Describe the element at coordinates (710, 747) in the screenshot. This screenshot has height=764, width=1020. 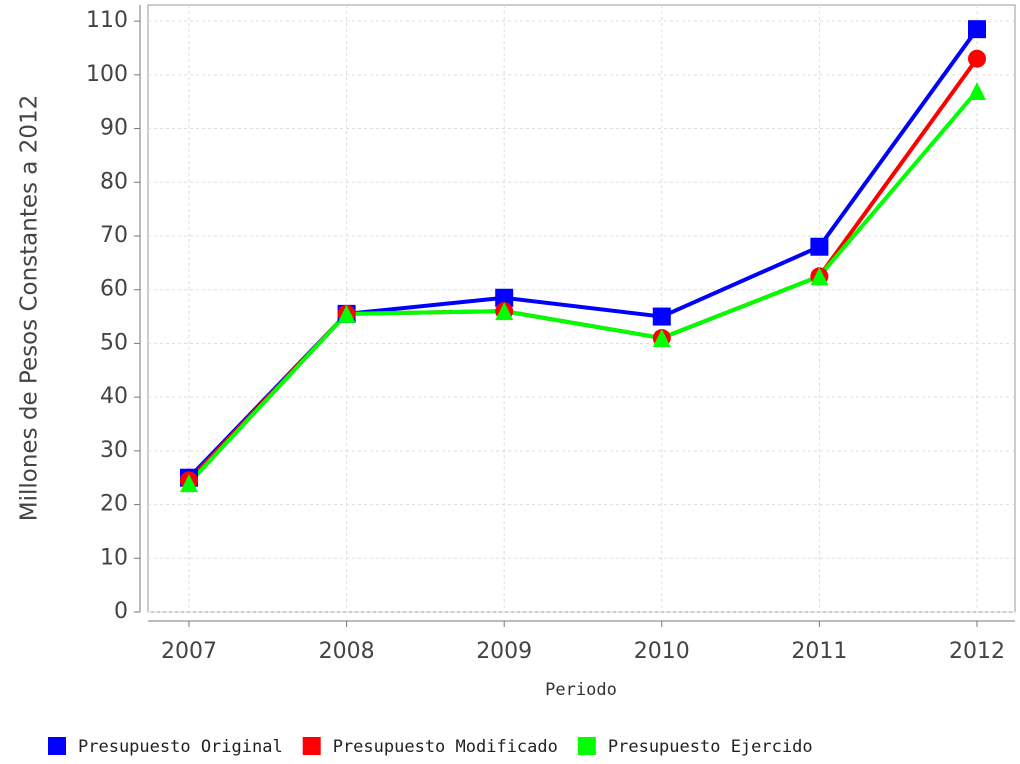
I see `legend-label: Presupuesto Ejercido` at that location.